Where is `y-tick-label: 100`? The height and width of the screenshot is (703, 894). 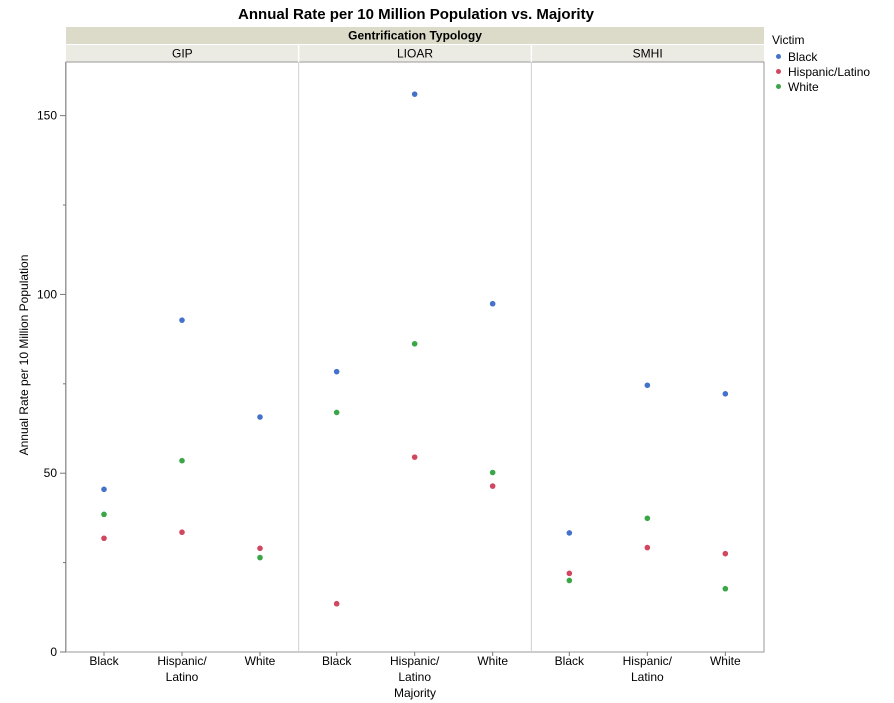 y-tick-label: 100 is located at coordinates (47, 294).